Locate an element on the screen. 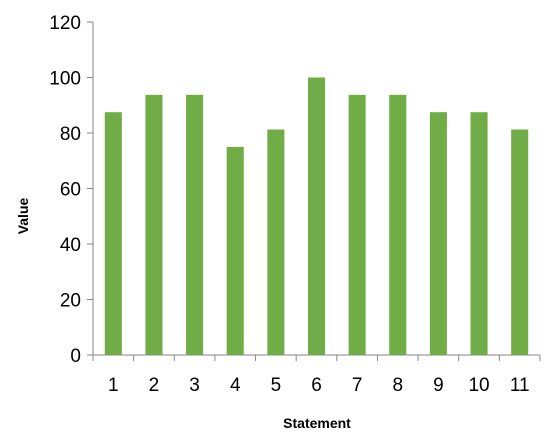  x-tick-label: 8 is located at coordinates (397, 385).